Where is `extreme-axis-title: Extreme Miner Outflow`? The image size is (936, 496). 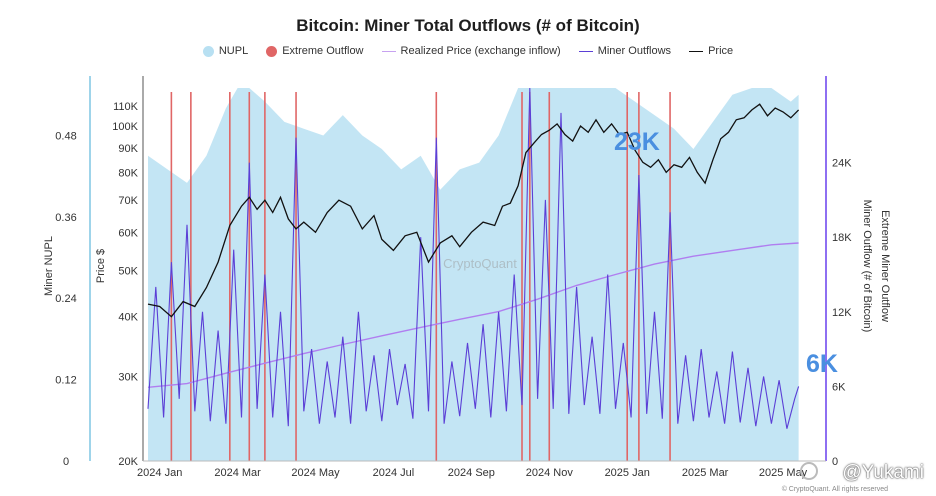
extreme-axis-title: Extreme Miner Outflow is located at coordinates (885, 266).